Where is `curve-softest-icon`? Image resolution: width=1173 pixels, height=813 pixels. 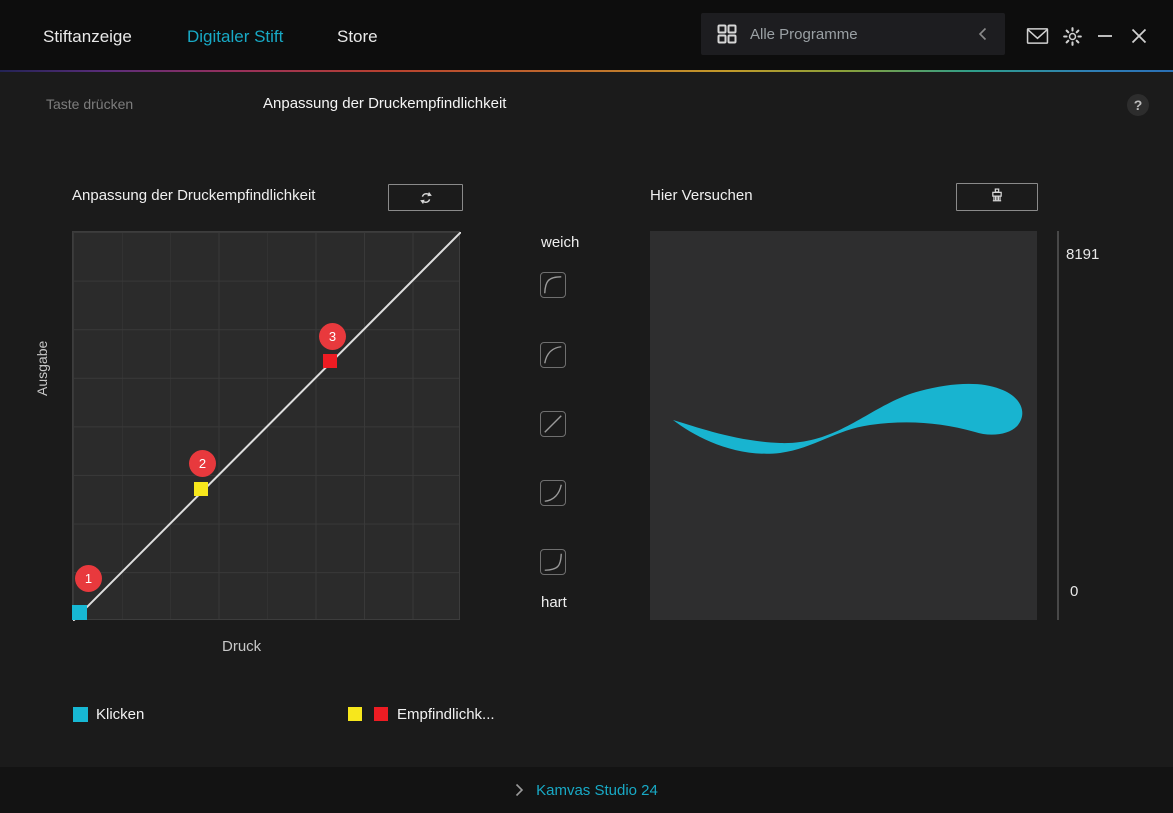
curve-softest-icon is located at coordinates (553, 285).